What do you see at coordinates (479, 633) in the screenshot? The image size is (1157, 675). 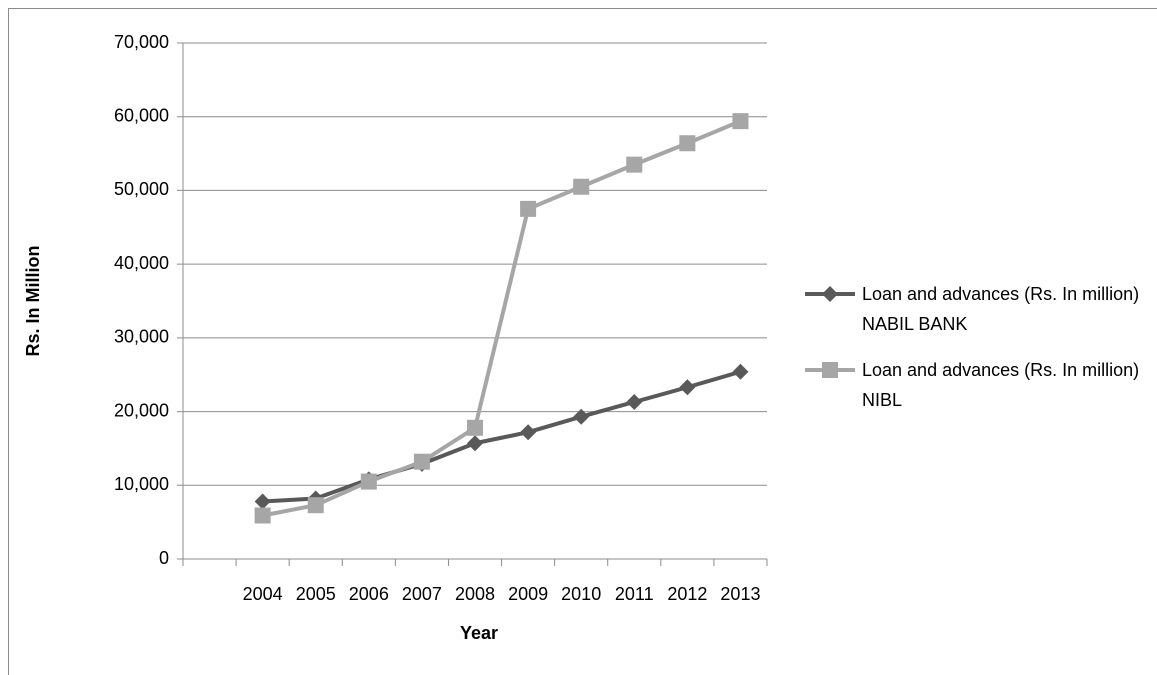 I see `x-axis-title: Year` at bounding box center [479, 633].